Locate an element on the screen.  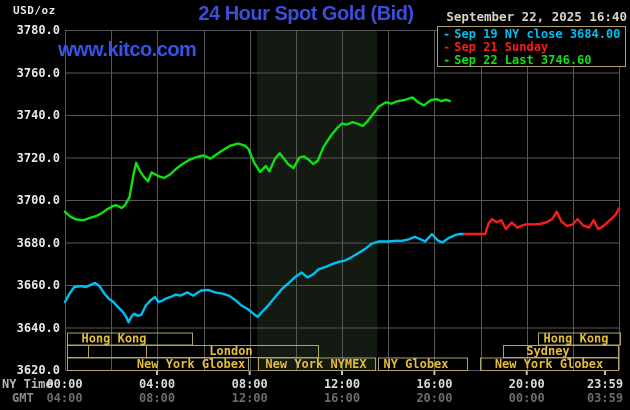
session-label: New York NYMEX is located at coordinates (316, 364).